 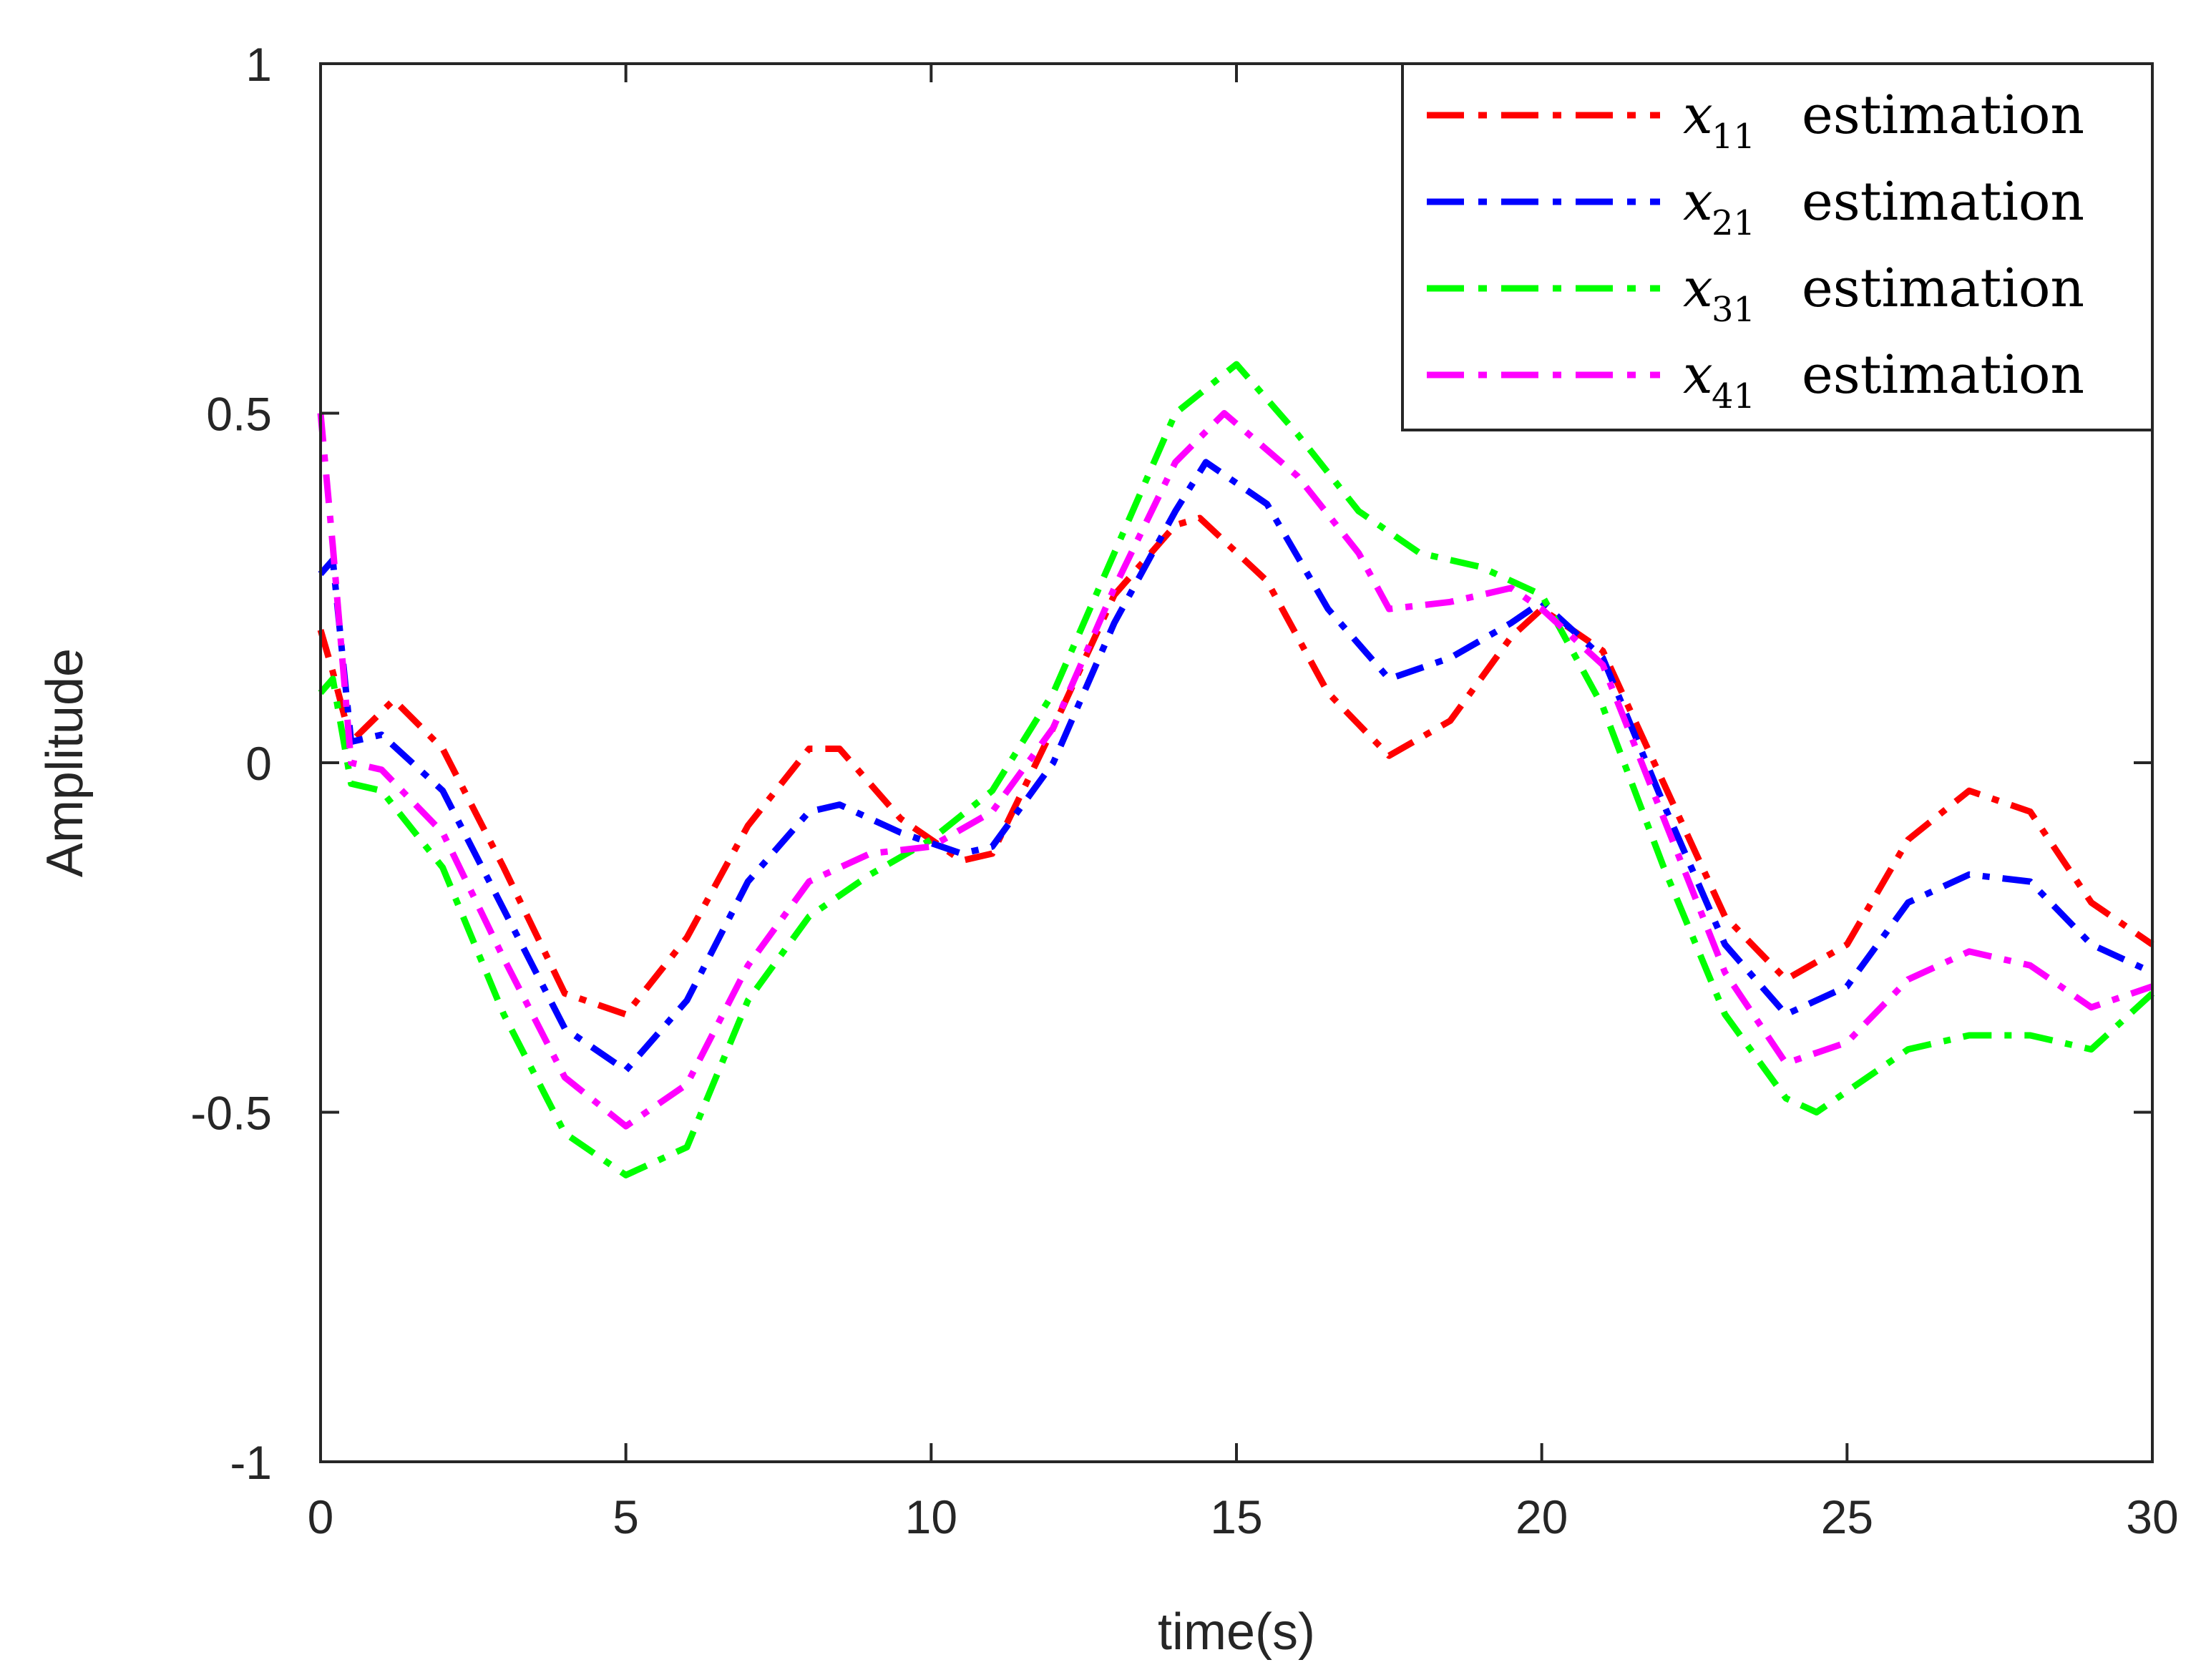 What do you see at coordinates (1733, 137) in the screenshot?
I see `legend-subscript: 11` at bounding box center [1733, 137].